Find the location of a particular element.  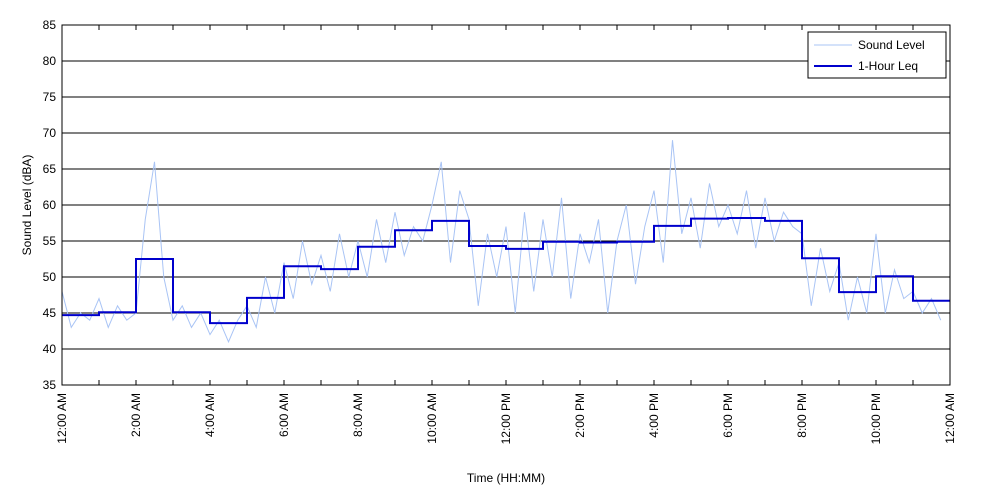

y-tick-label: 45 is located at coordinates (50, 313).